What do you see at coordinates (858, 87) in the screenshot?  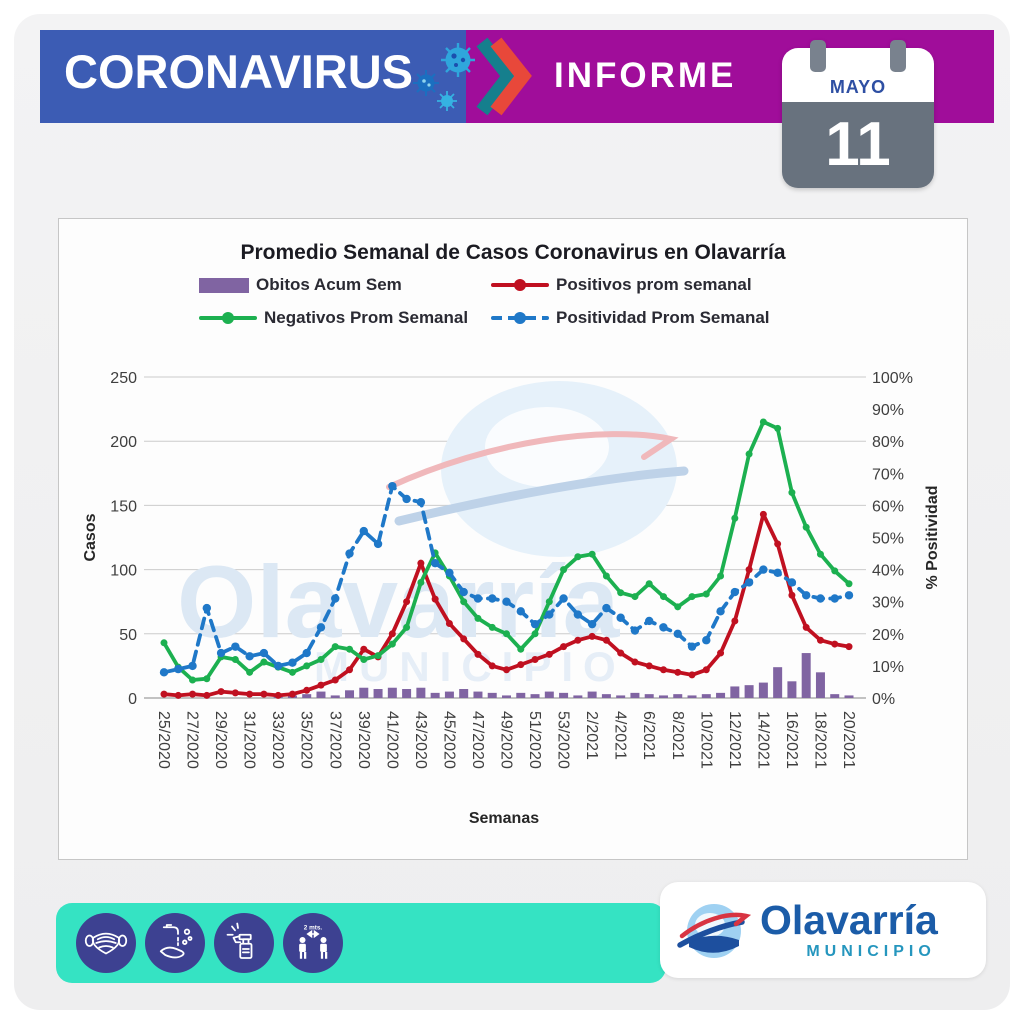 I see `calendar-month: MAYO` at bounding box center [858, 87].